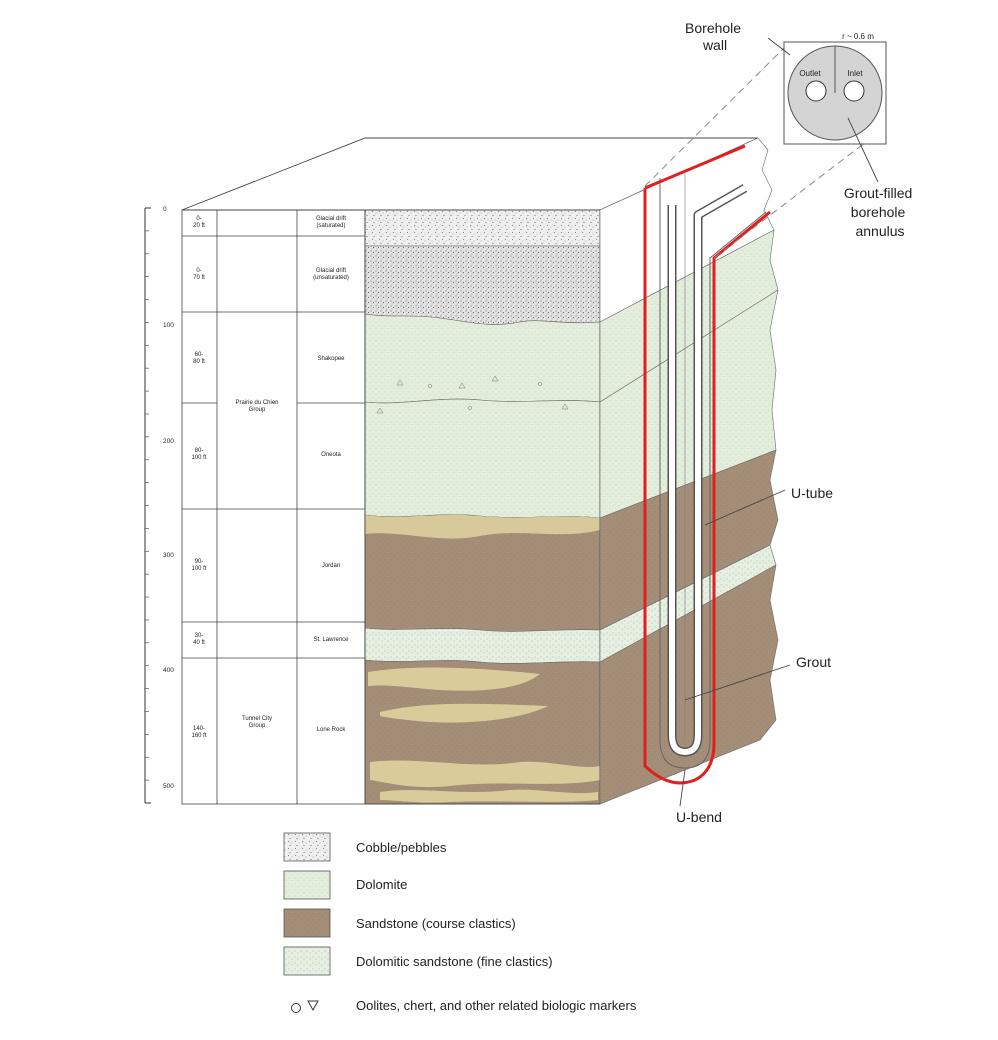 Image resolution: width=998 pixels, height=1040 pixels. I want to click on thickness-label: 20 ft, so click(199, 226).